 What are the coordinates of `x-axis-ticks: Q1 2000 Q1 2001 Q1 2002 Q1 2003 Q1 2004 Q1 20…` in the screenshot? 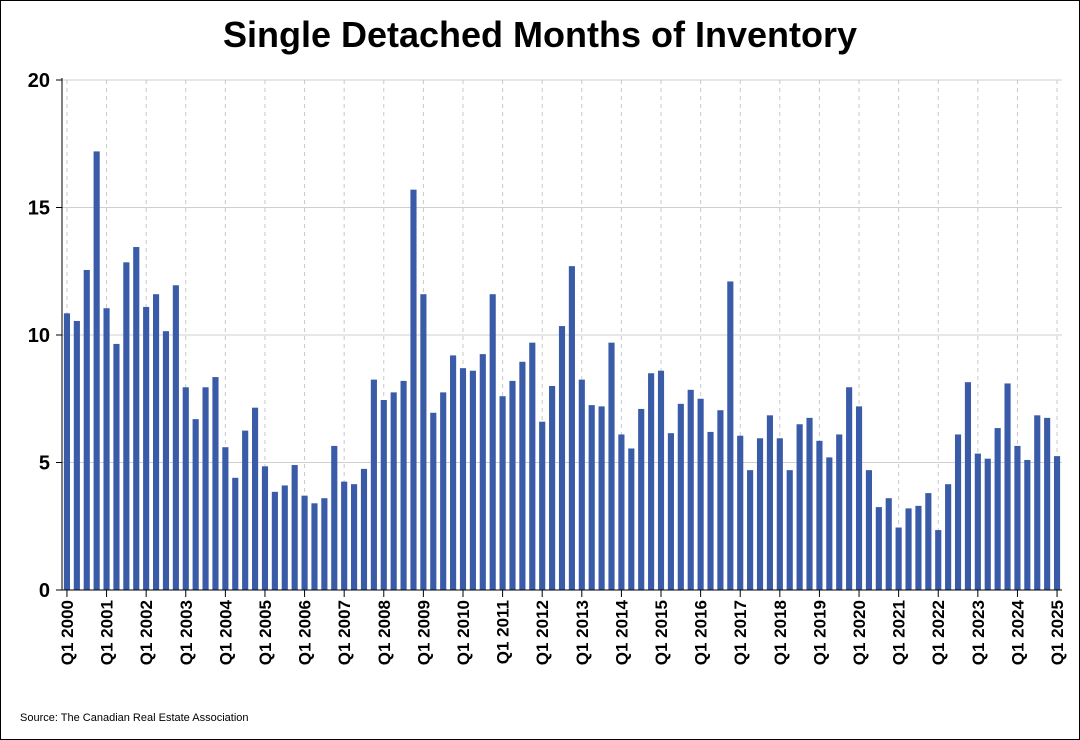 It's located at (562, 627).